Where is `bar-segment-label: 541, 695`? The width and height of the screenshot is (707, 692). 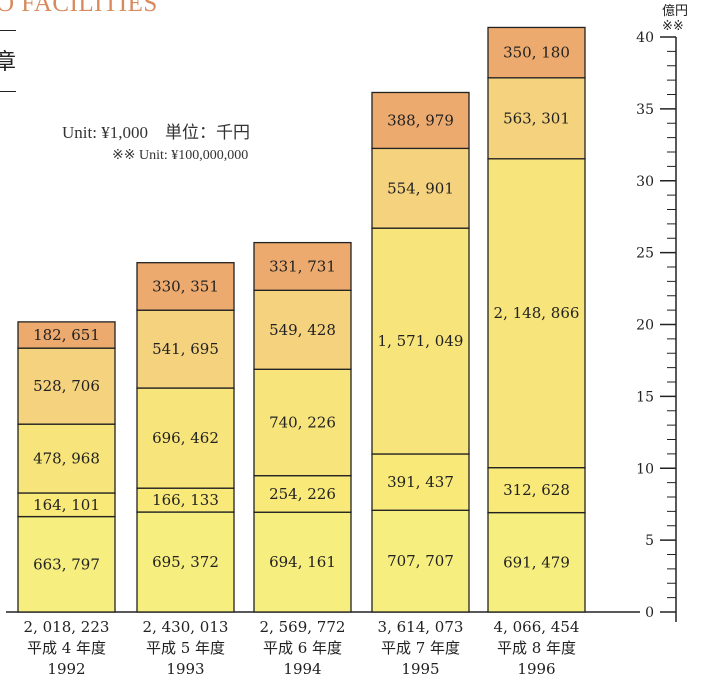
bar-segment-label: 541, 695 is located at coordinates (185, 349).